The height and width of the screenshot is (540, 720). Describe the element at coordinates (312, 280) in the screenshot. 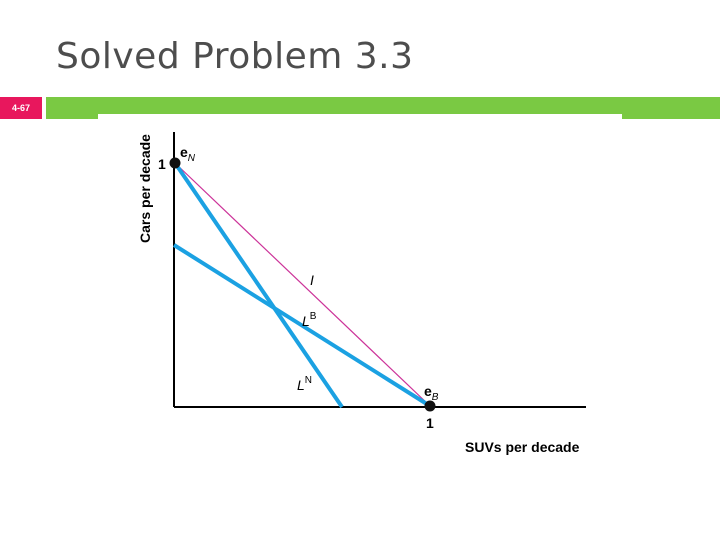

I see `label-I: I` at that location.